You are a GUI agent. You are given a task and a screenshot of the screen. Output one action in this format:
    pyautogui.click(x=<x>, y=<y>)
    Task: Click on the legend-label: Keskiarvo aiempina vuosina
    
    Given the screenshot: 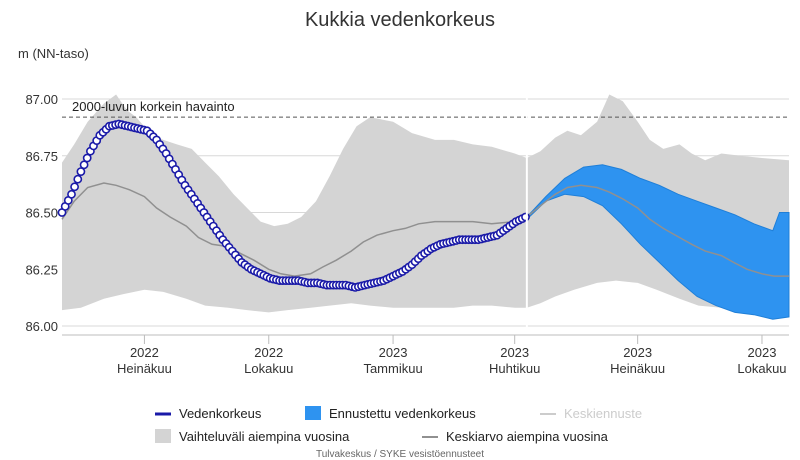 What is the action you would take?
    pyautogui.click(x=527, y=436)
    